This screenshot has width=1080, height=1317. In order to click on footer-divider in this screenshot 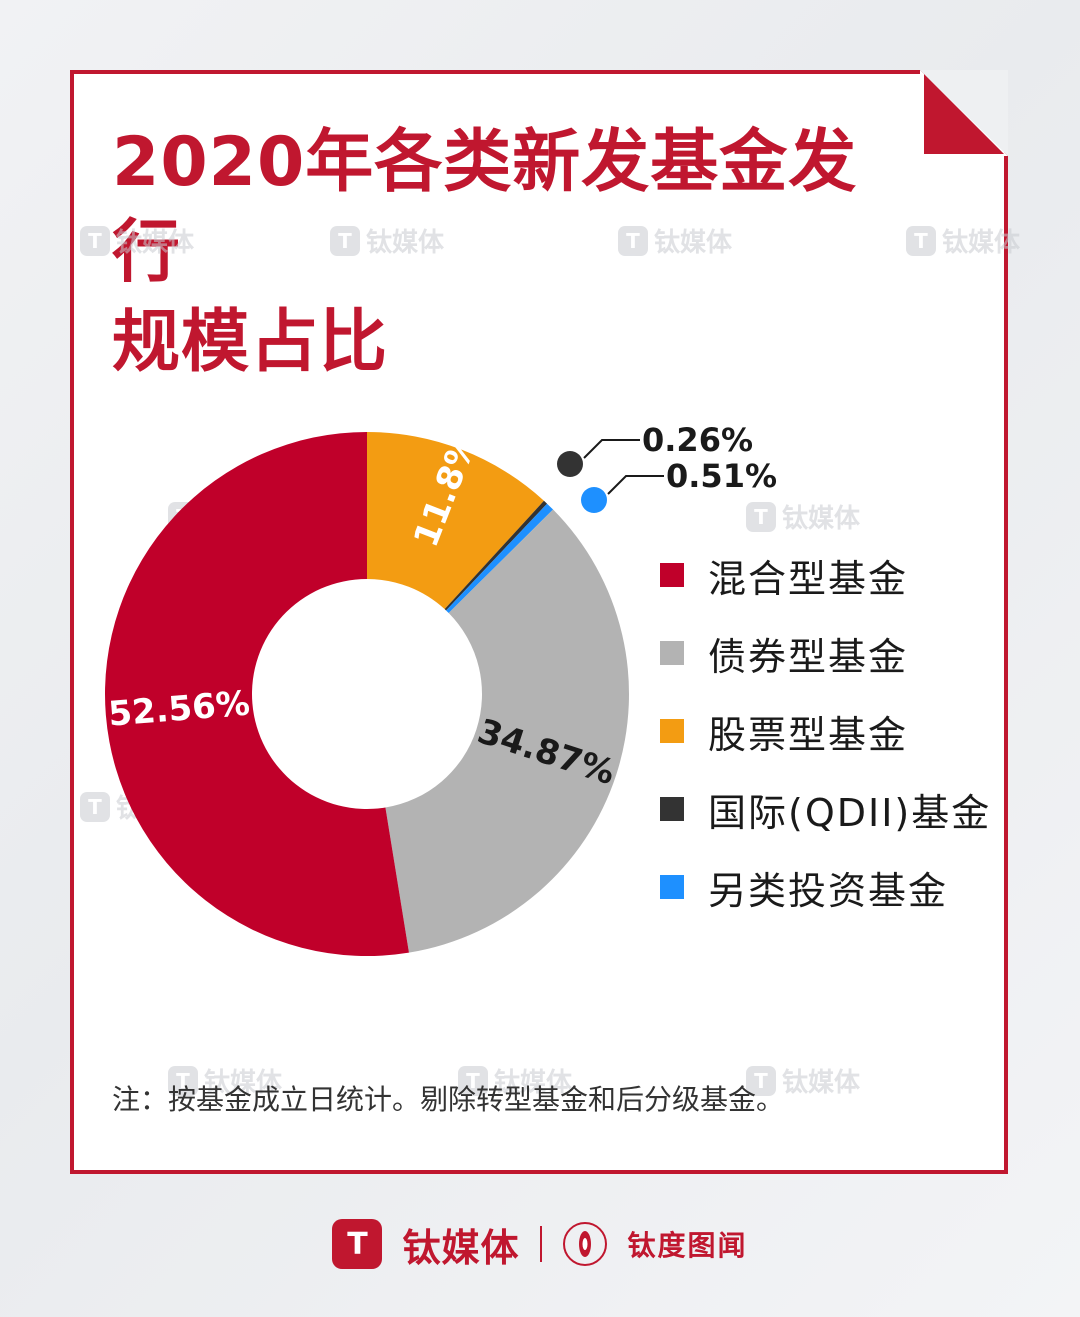, I will do `click(540, 1244)`.